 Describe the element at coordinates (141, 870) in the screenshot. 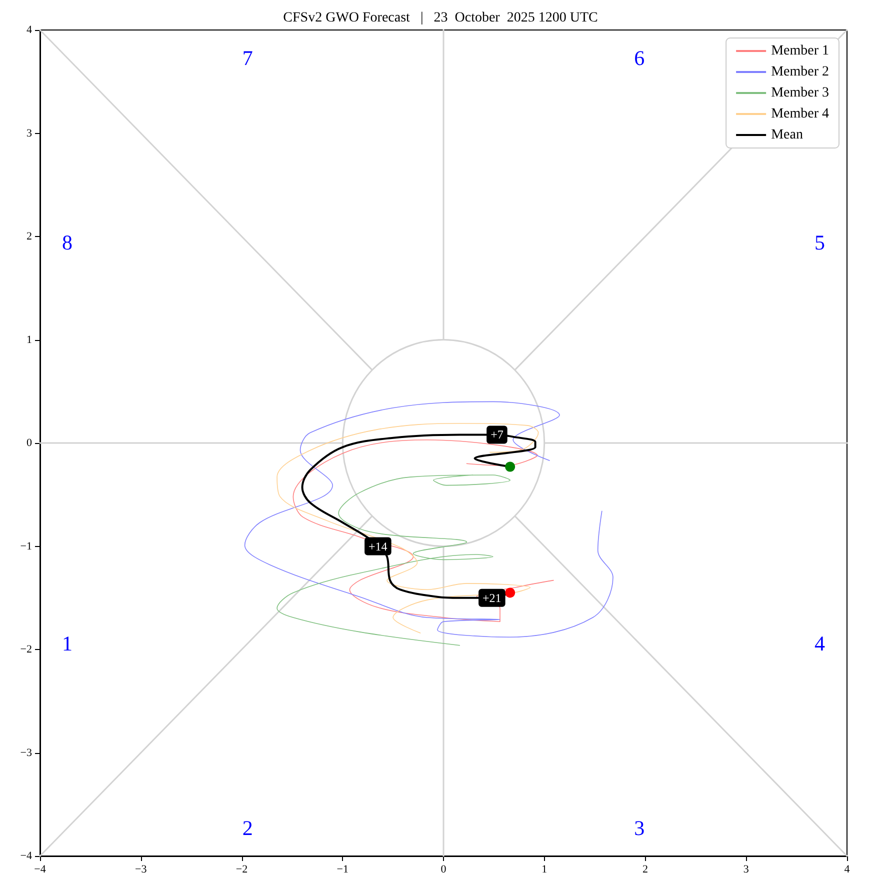

I see `x-tick-label: −3` at that location.